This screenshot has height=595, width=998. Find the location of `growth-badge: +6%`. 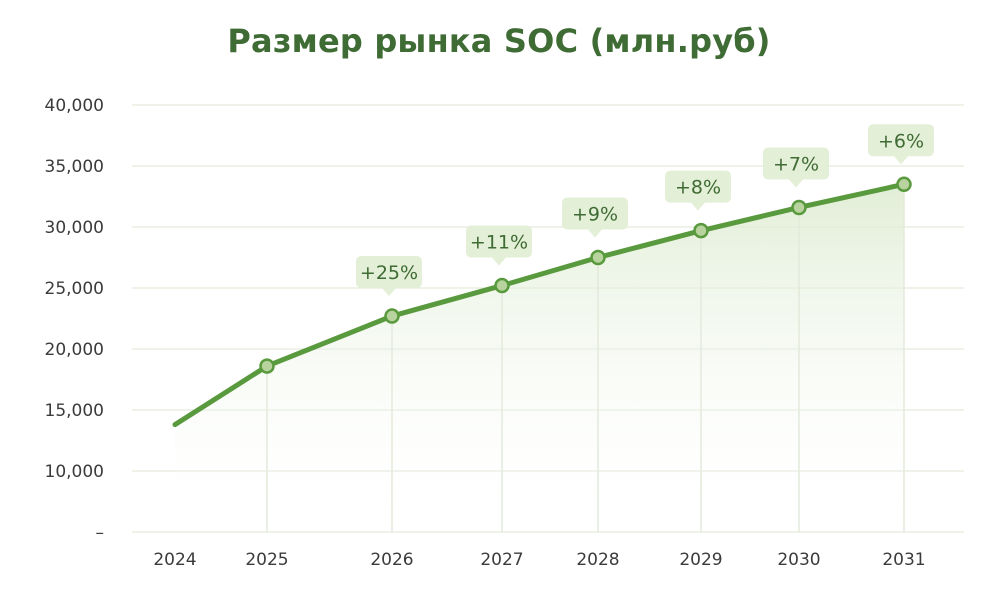

growth-badge: +6% is located at coordinates (901, 144).